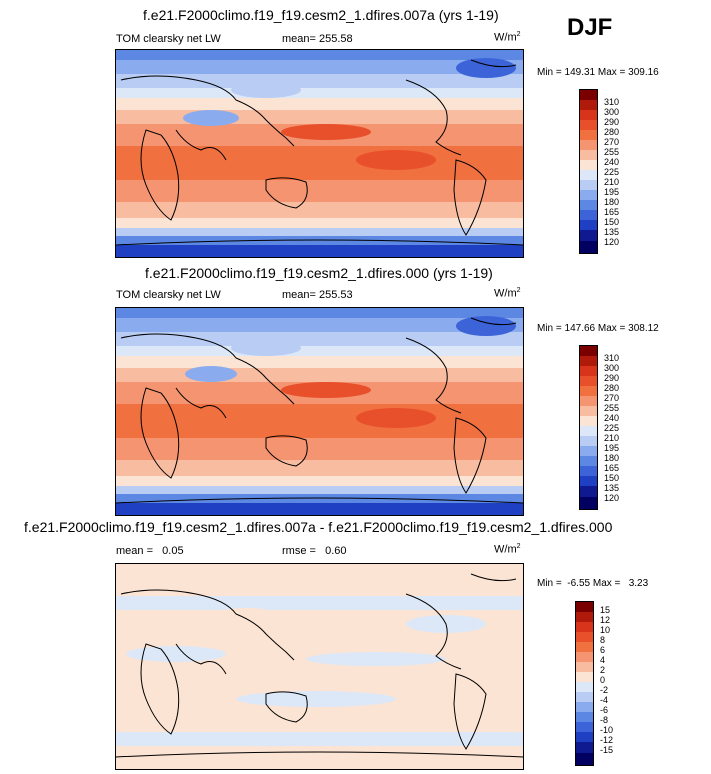  What do you see at coordinates (317, 295) in the screenshot?
I see `panel2-mean: mean= 255.53` at bounding box center [317, 295].